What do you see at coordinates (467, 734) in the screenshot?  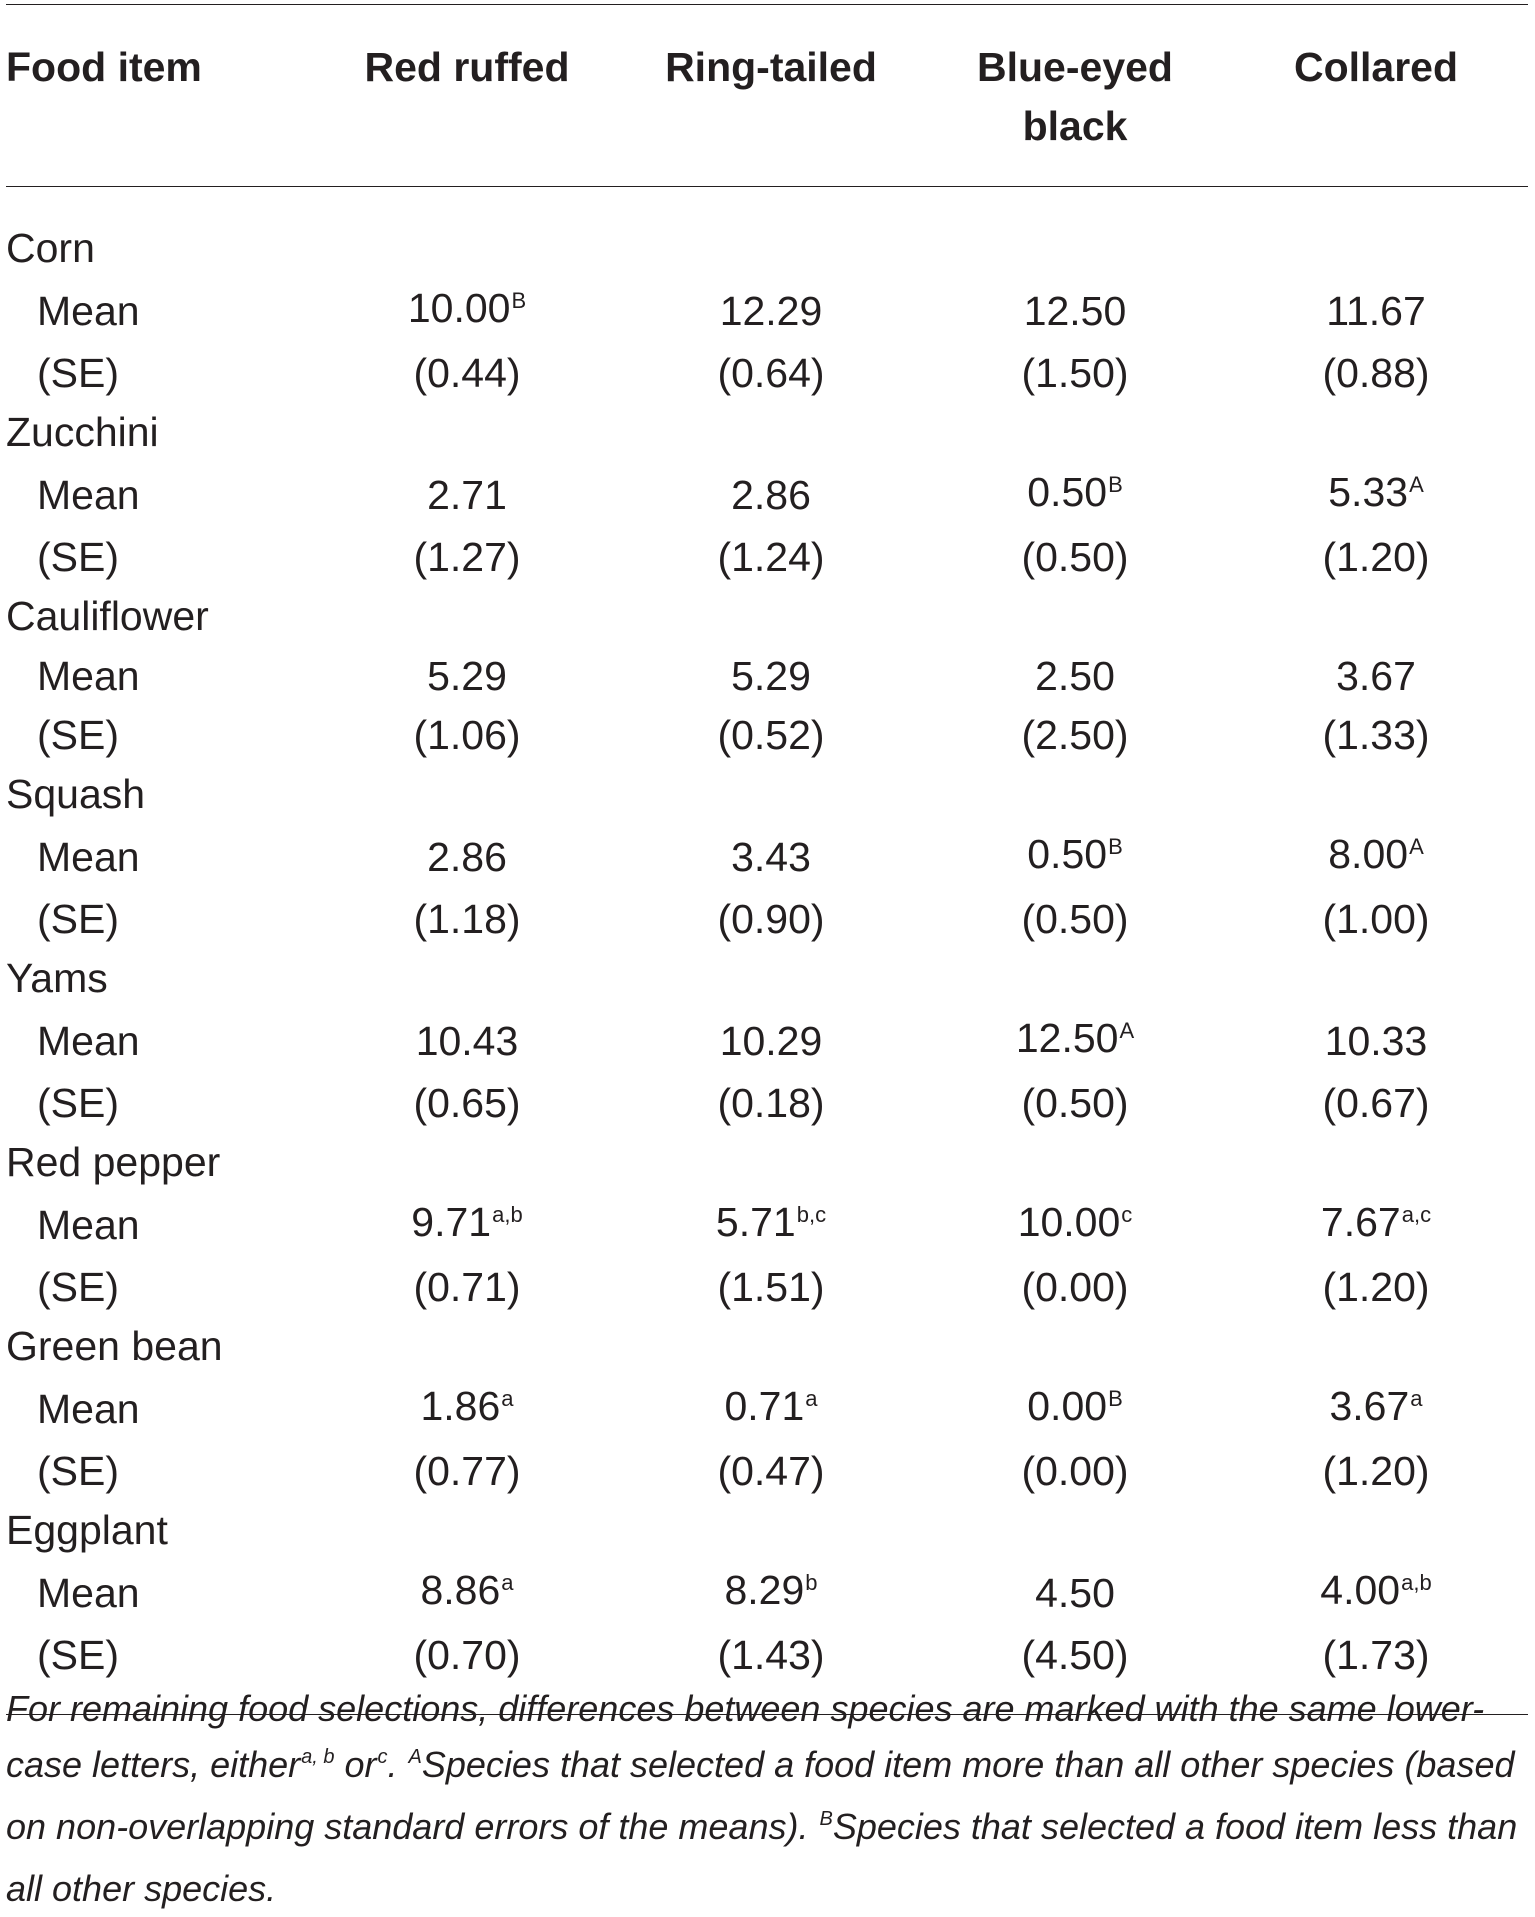 I see `se-cell: (1.06)` at bounding box center [467, 734].